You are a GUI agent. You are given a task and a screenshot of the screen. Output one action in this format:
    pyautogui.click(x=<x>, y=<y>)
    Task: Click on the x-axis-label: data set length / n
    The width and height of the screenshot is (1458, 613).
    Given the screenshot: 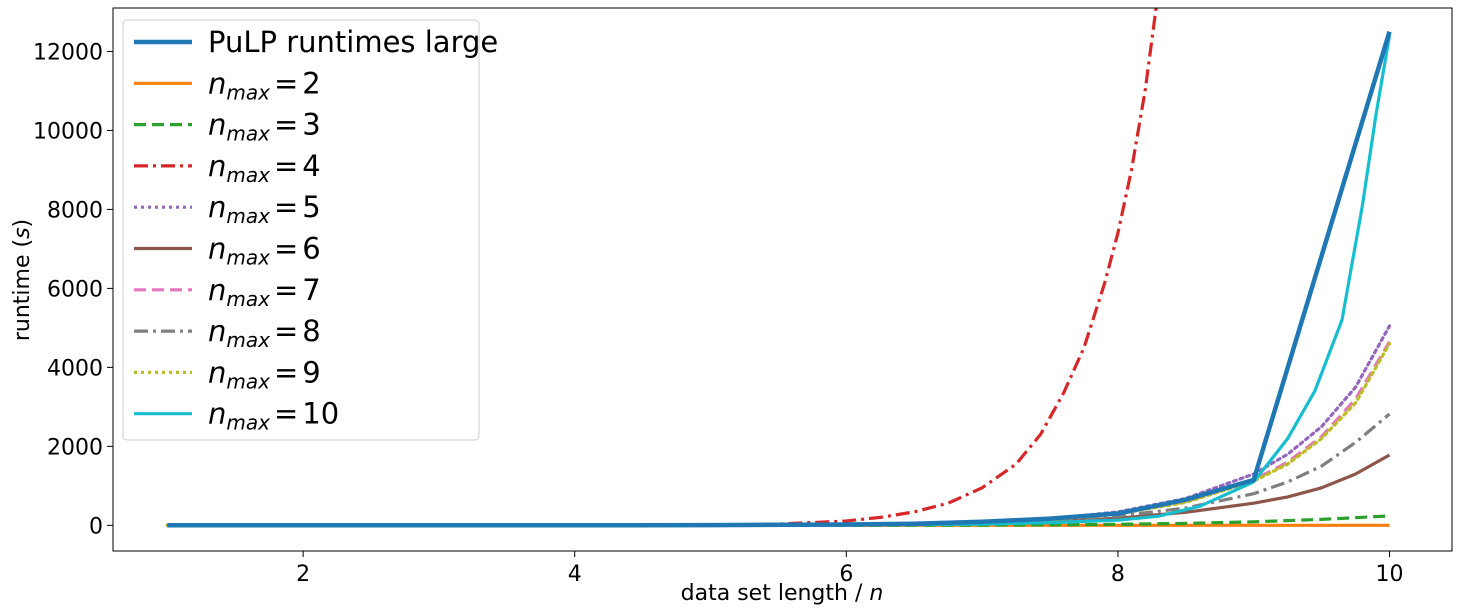 What is the action you would take?
    pyautogui.click(x=782, y=593)
    